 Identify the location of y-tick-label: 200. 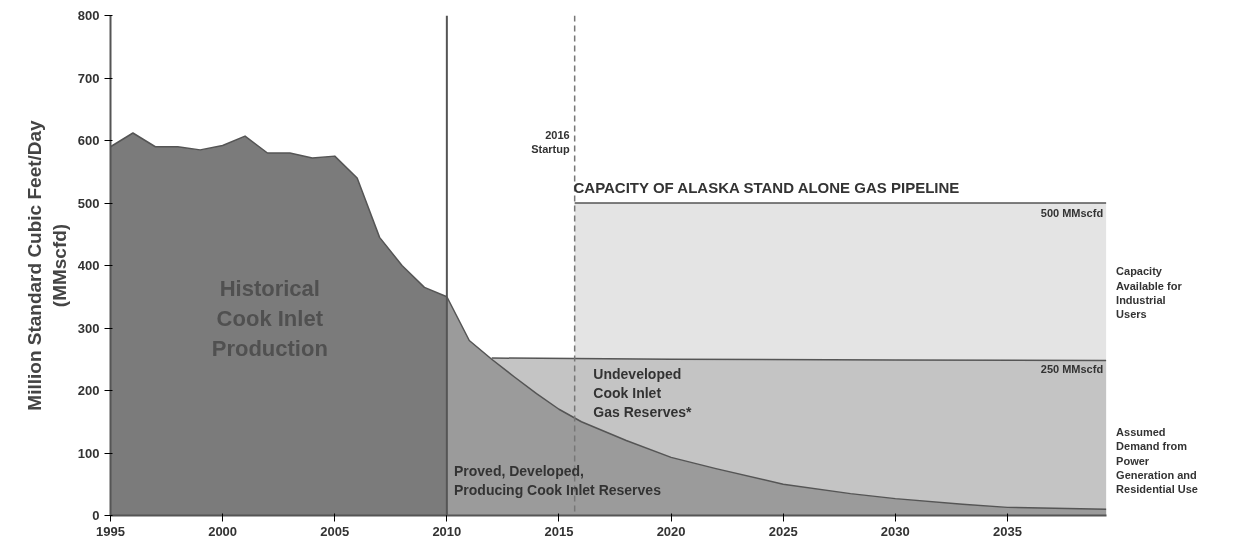
(88, 390).